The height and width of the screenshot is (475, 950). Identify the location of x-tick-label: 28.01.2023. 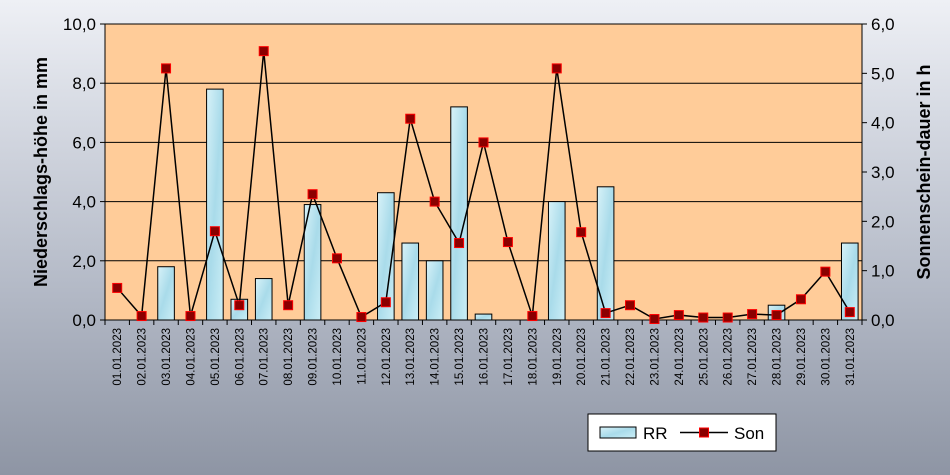
(778, 357).